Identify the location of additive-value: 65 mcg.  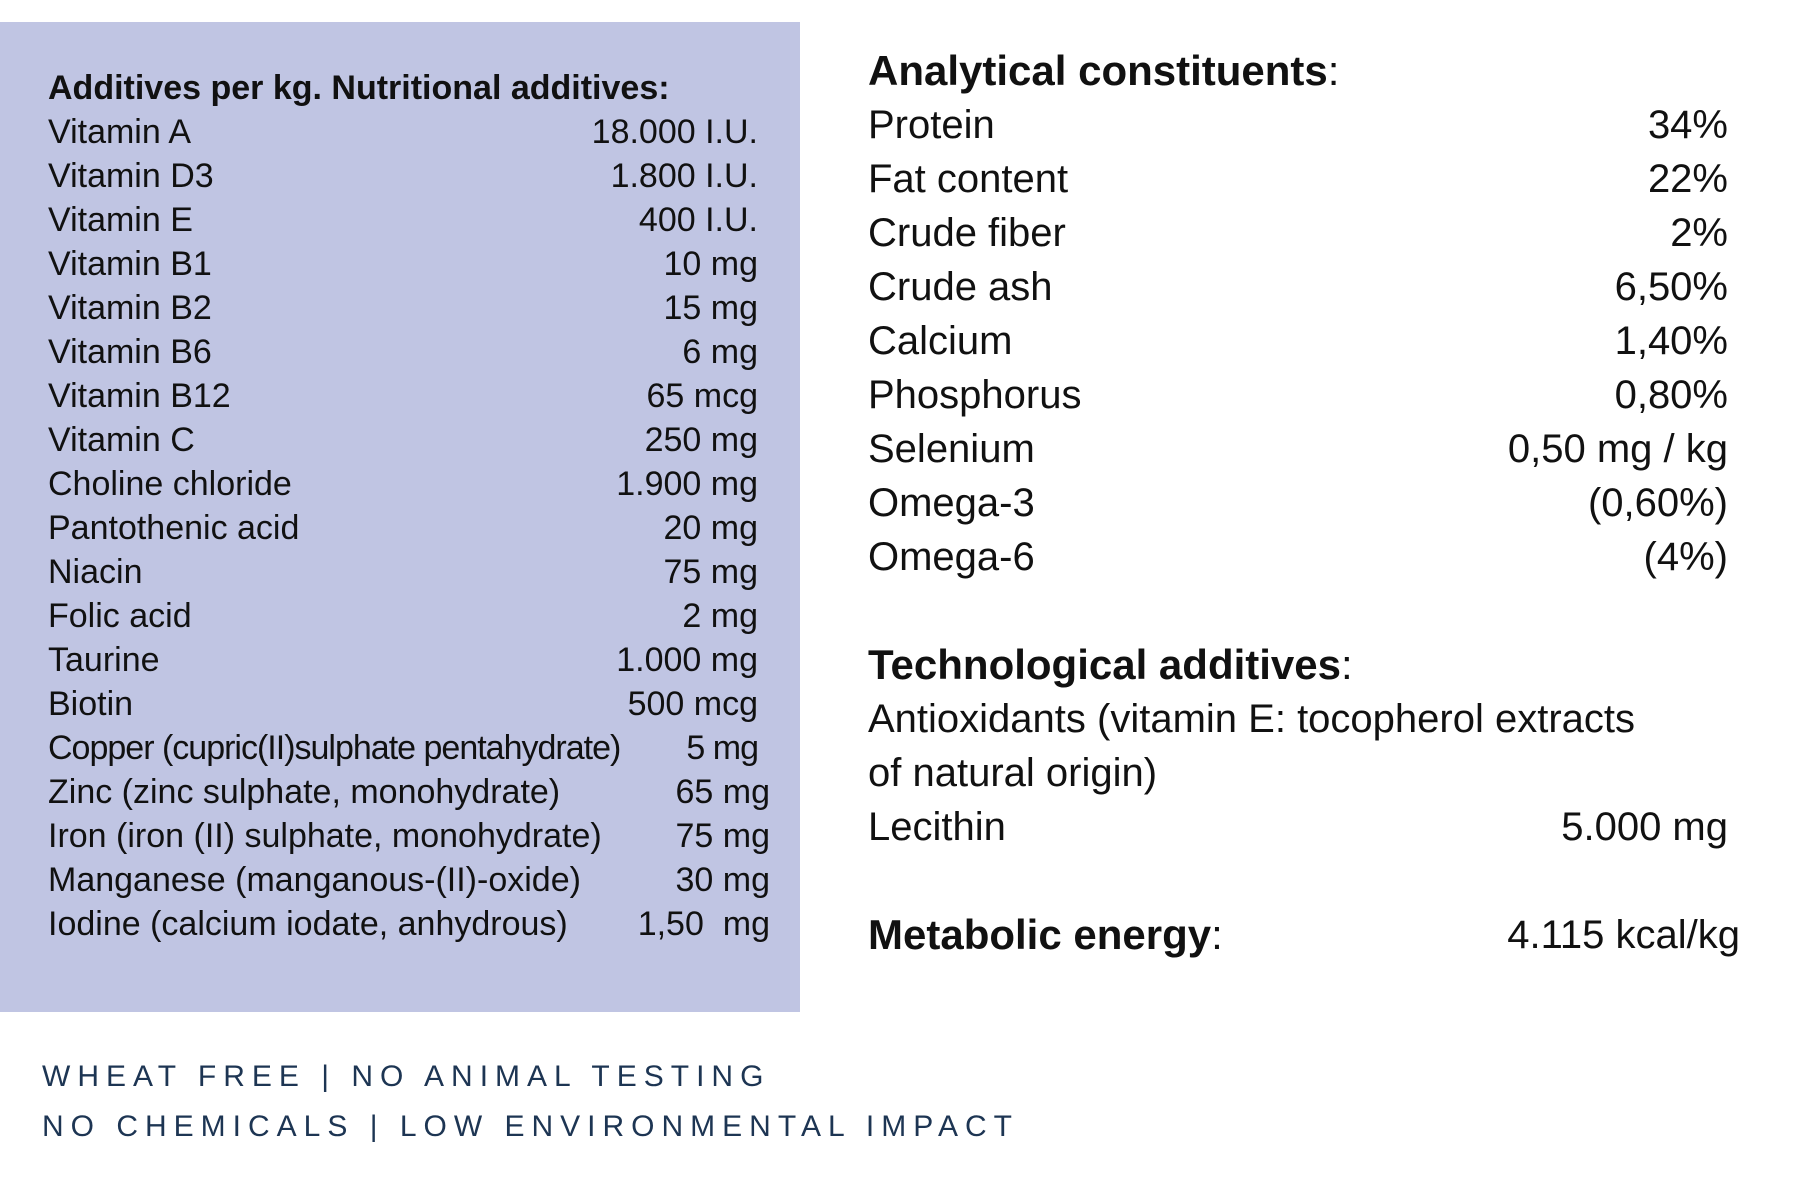
(702, 396).